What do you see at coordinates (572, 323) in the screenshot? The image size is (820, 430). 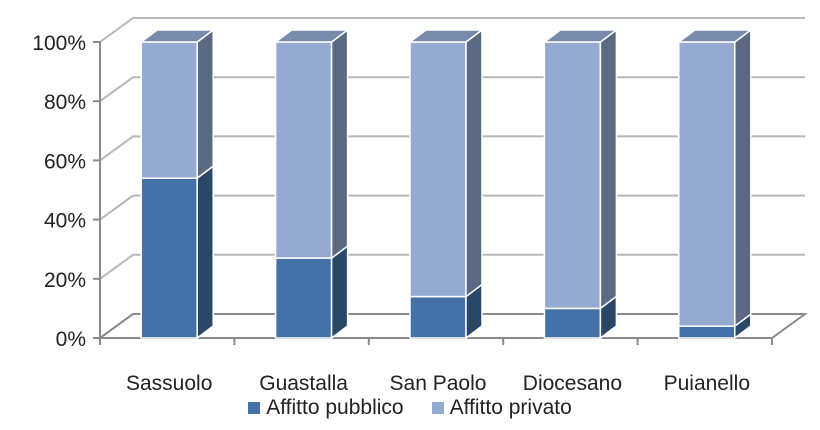 I see `bar-affitto-pubblico-diocesano` at bounding box center [572, 323].